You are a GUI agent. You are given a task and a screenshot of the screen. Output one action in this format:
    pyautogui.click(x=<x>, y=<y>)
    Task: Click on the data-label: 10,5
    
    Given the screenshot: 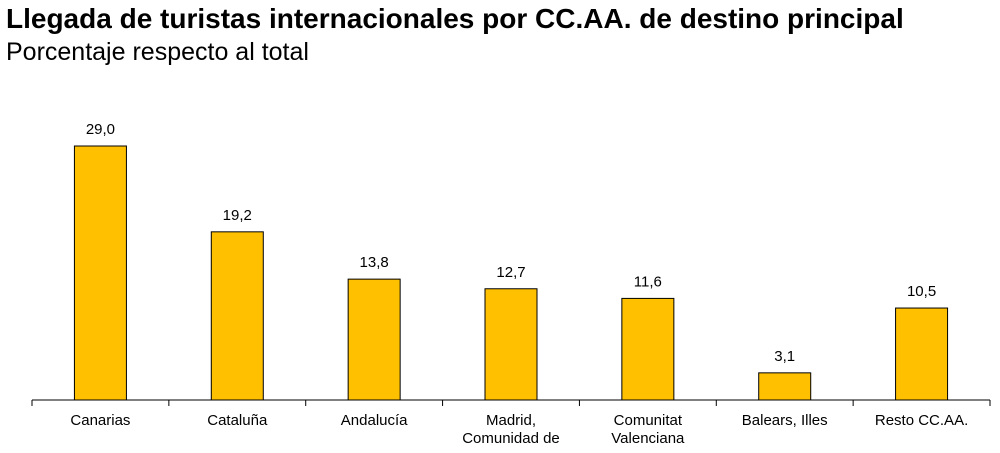 What is the action you would take?
    pyautogui.click(x=921, y=291)
    